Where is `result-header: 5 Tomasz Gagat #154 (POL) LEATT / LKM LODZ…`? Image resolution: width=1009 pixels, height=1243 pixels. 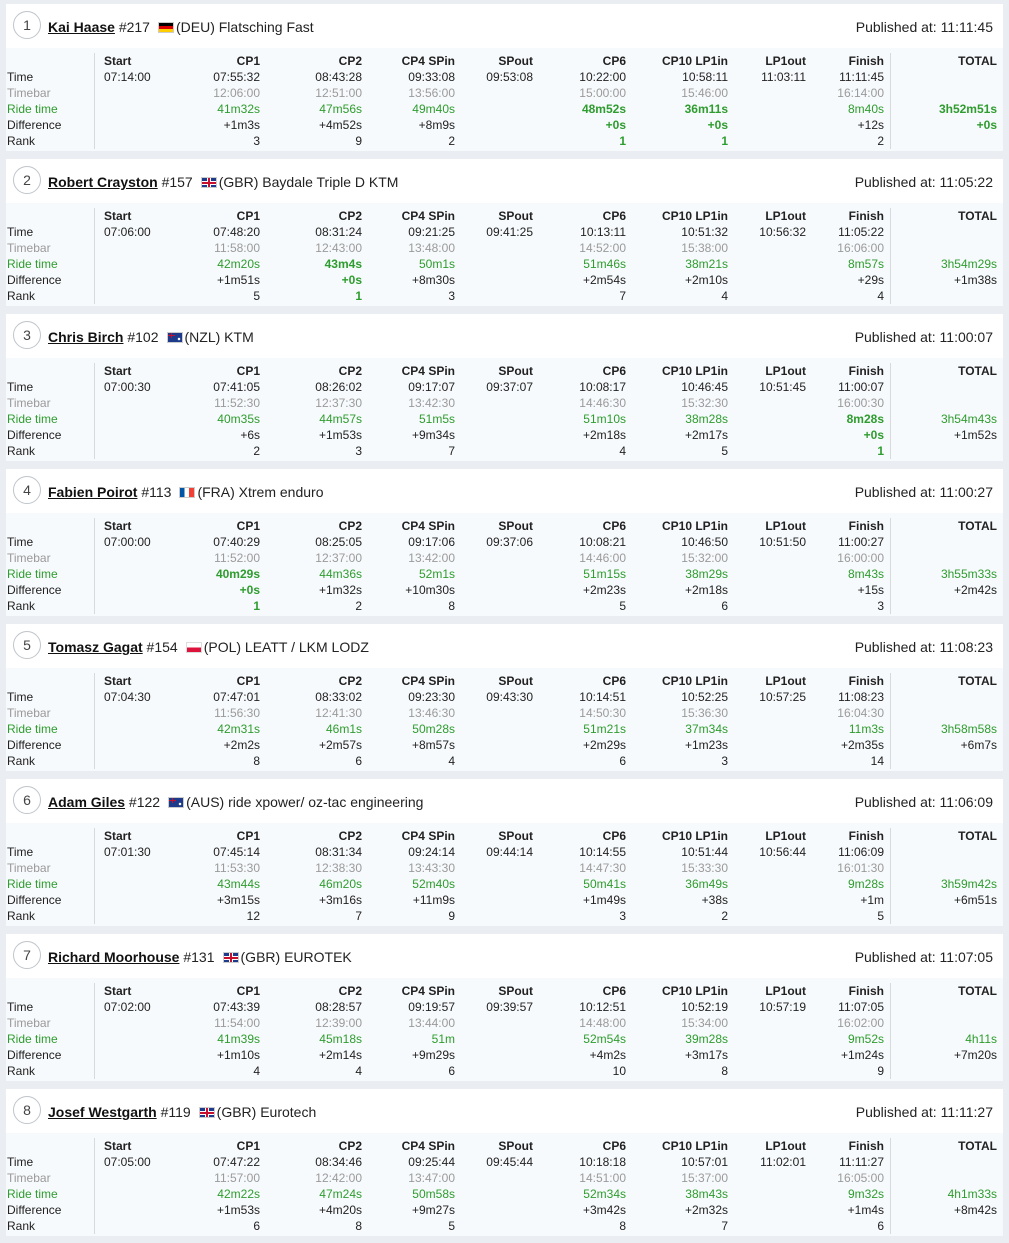
result-header: 5 Tomasz Gagat #154 (POL) LEATT / LKM LODZ… is located at coordinates (504, 646).